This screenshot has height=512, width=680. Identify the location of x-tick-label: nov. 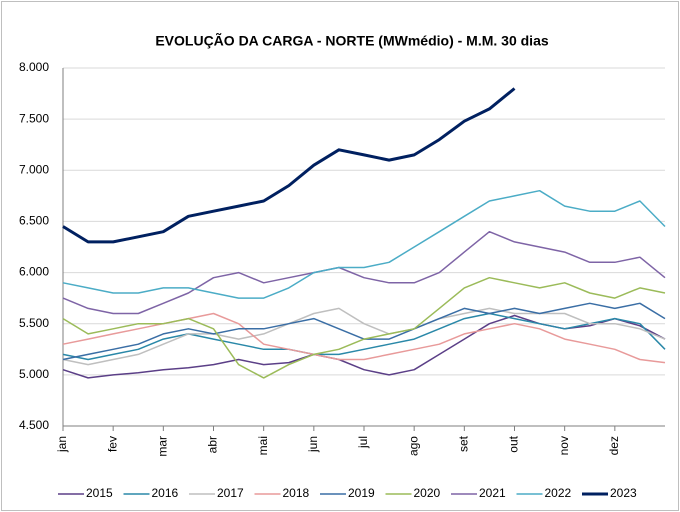
(564, 445).